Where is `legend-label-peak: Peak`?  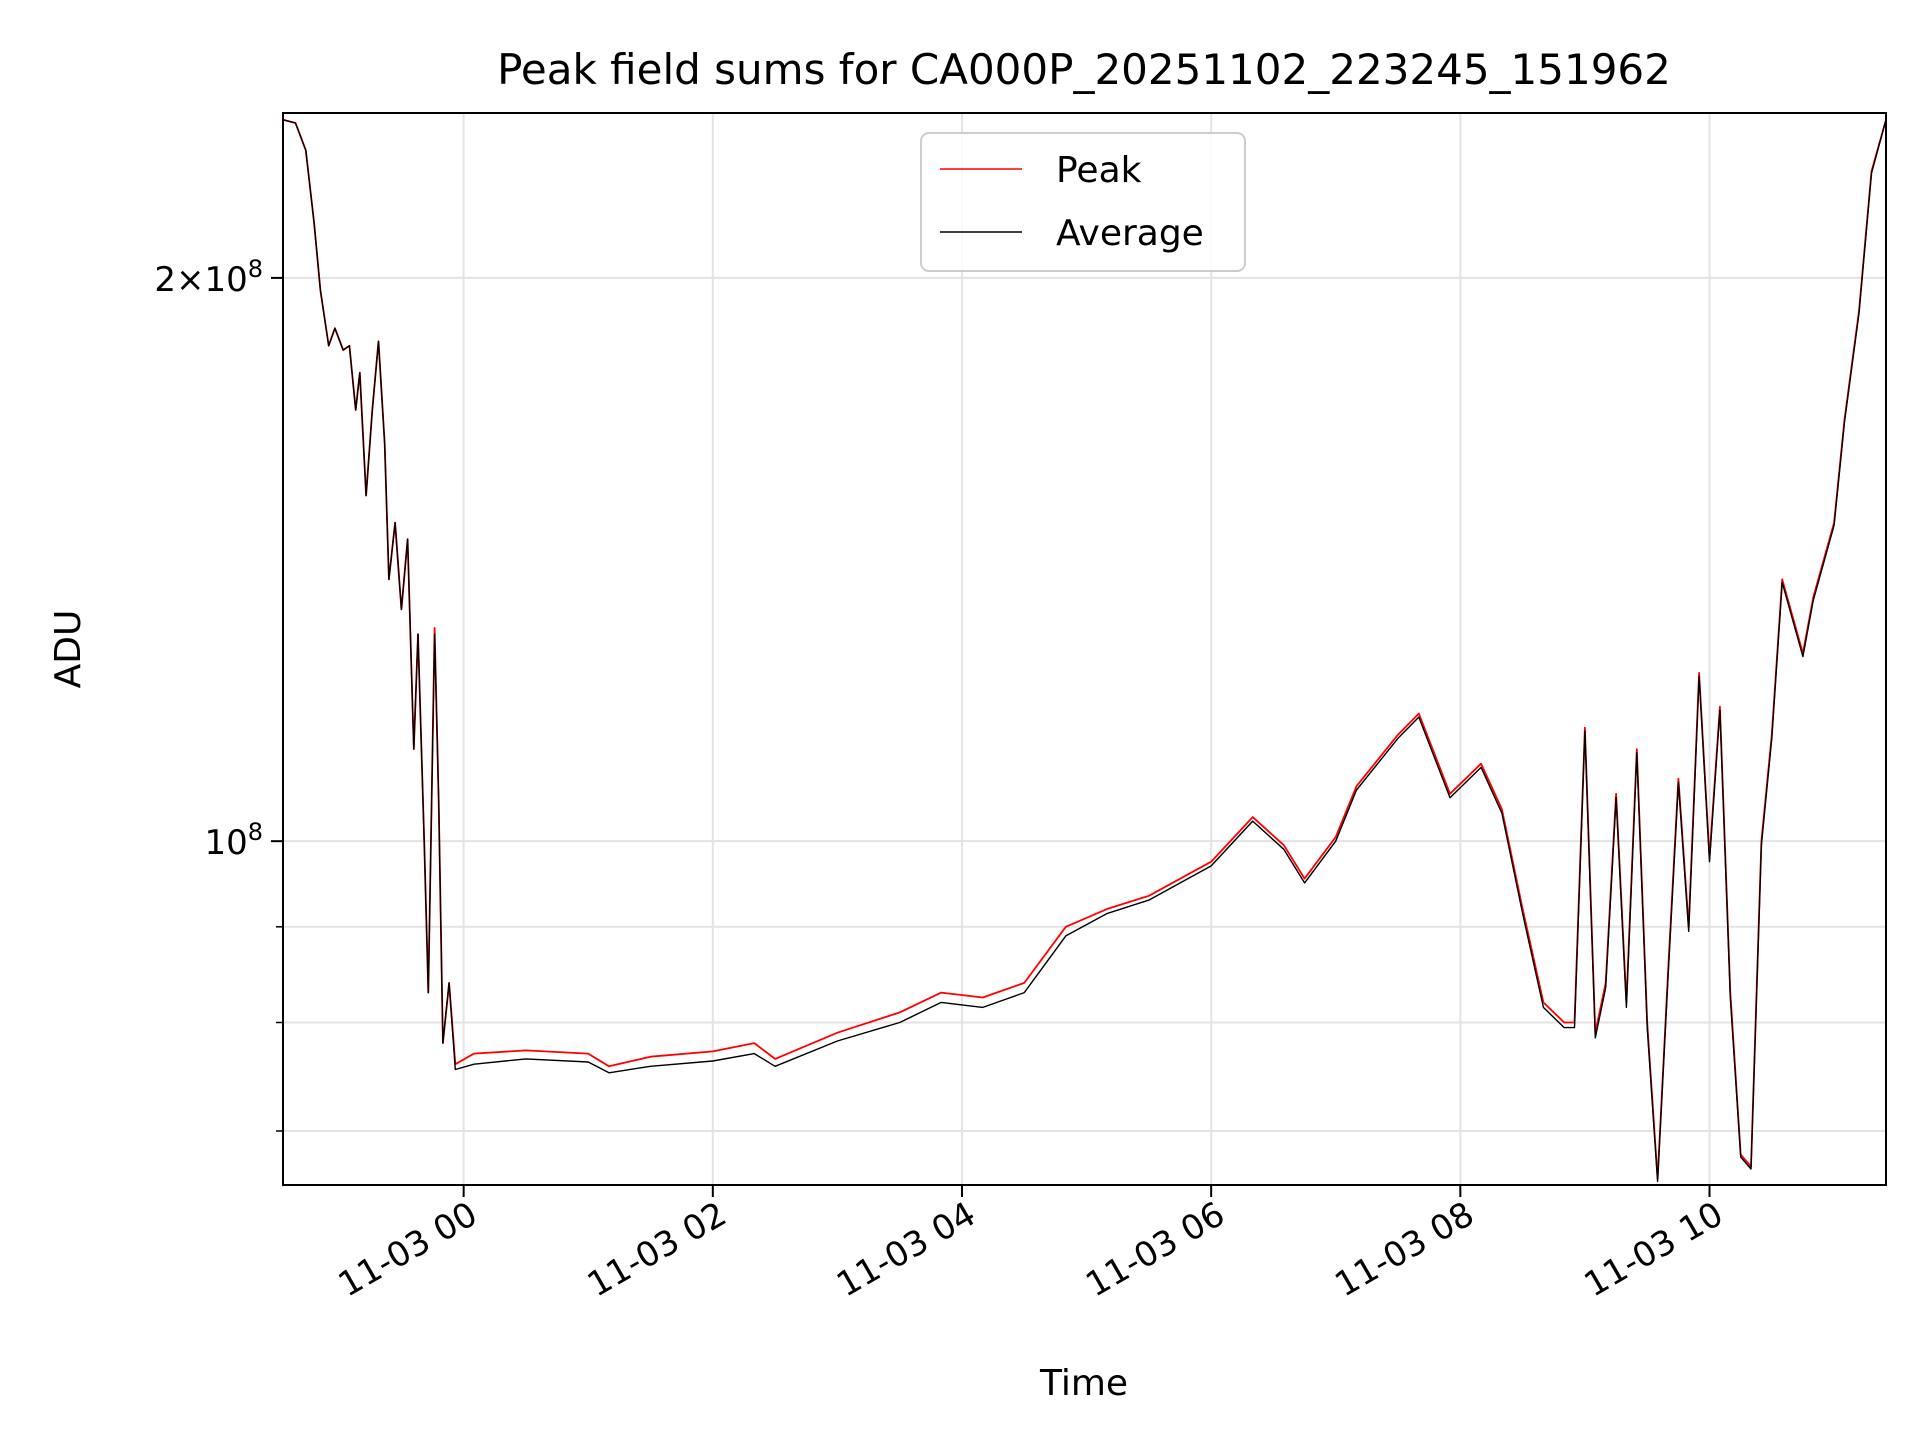 legend-label-peak: Peak is located at coordinates (1099, 170).